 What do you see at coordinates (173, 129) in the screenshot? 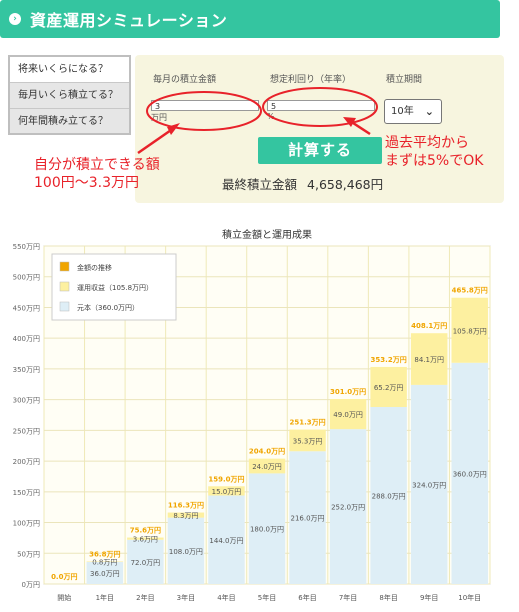
I see `annotation-arrowhead-left` at bounding box center [173, 129].